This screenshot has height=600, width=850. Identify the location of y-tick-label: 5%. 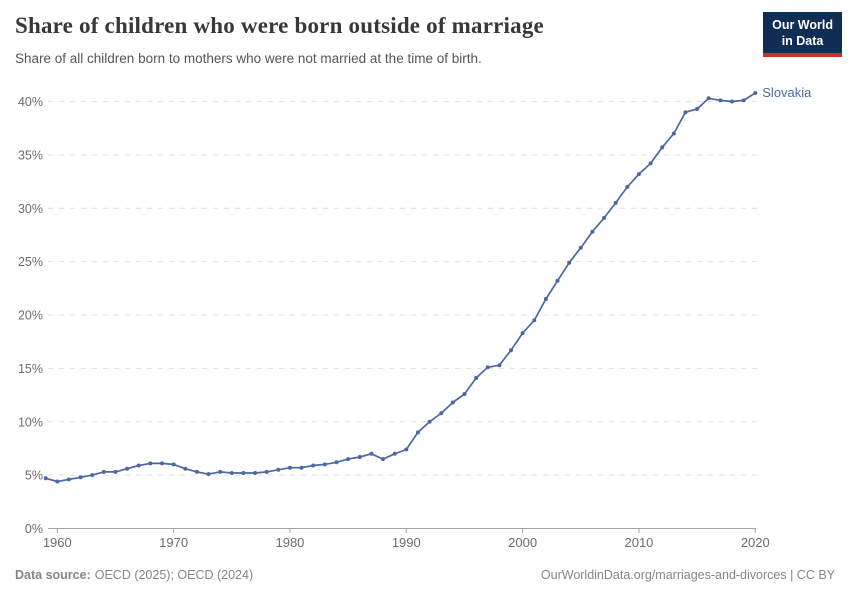
(34, 476).